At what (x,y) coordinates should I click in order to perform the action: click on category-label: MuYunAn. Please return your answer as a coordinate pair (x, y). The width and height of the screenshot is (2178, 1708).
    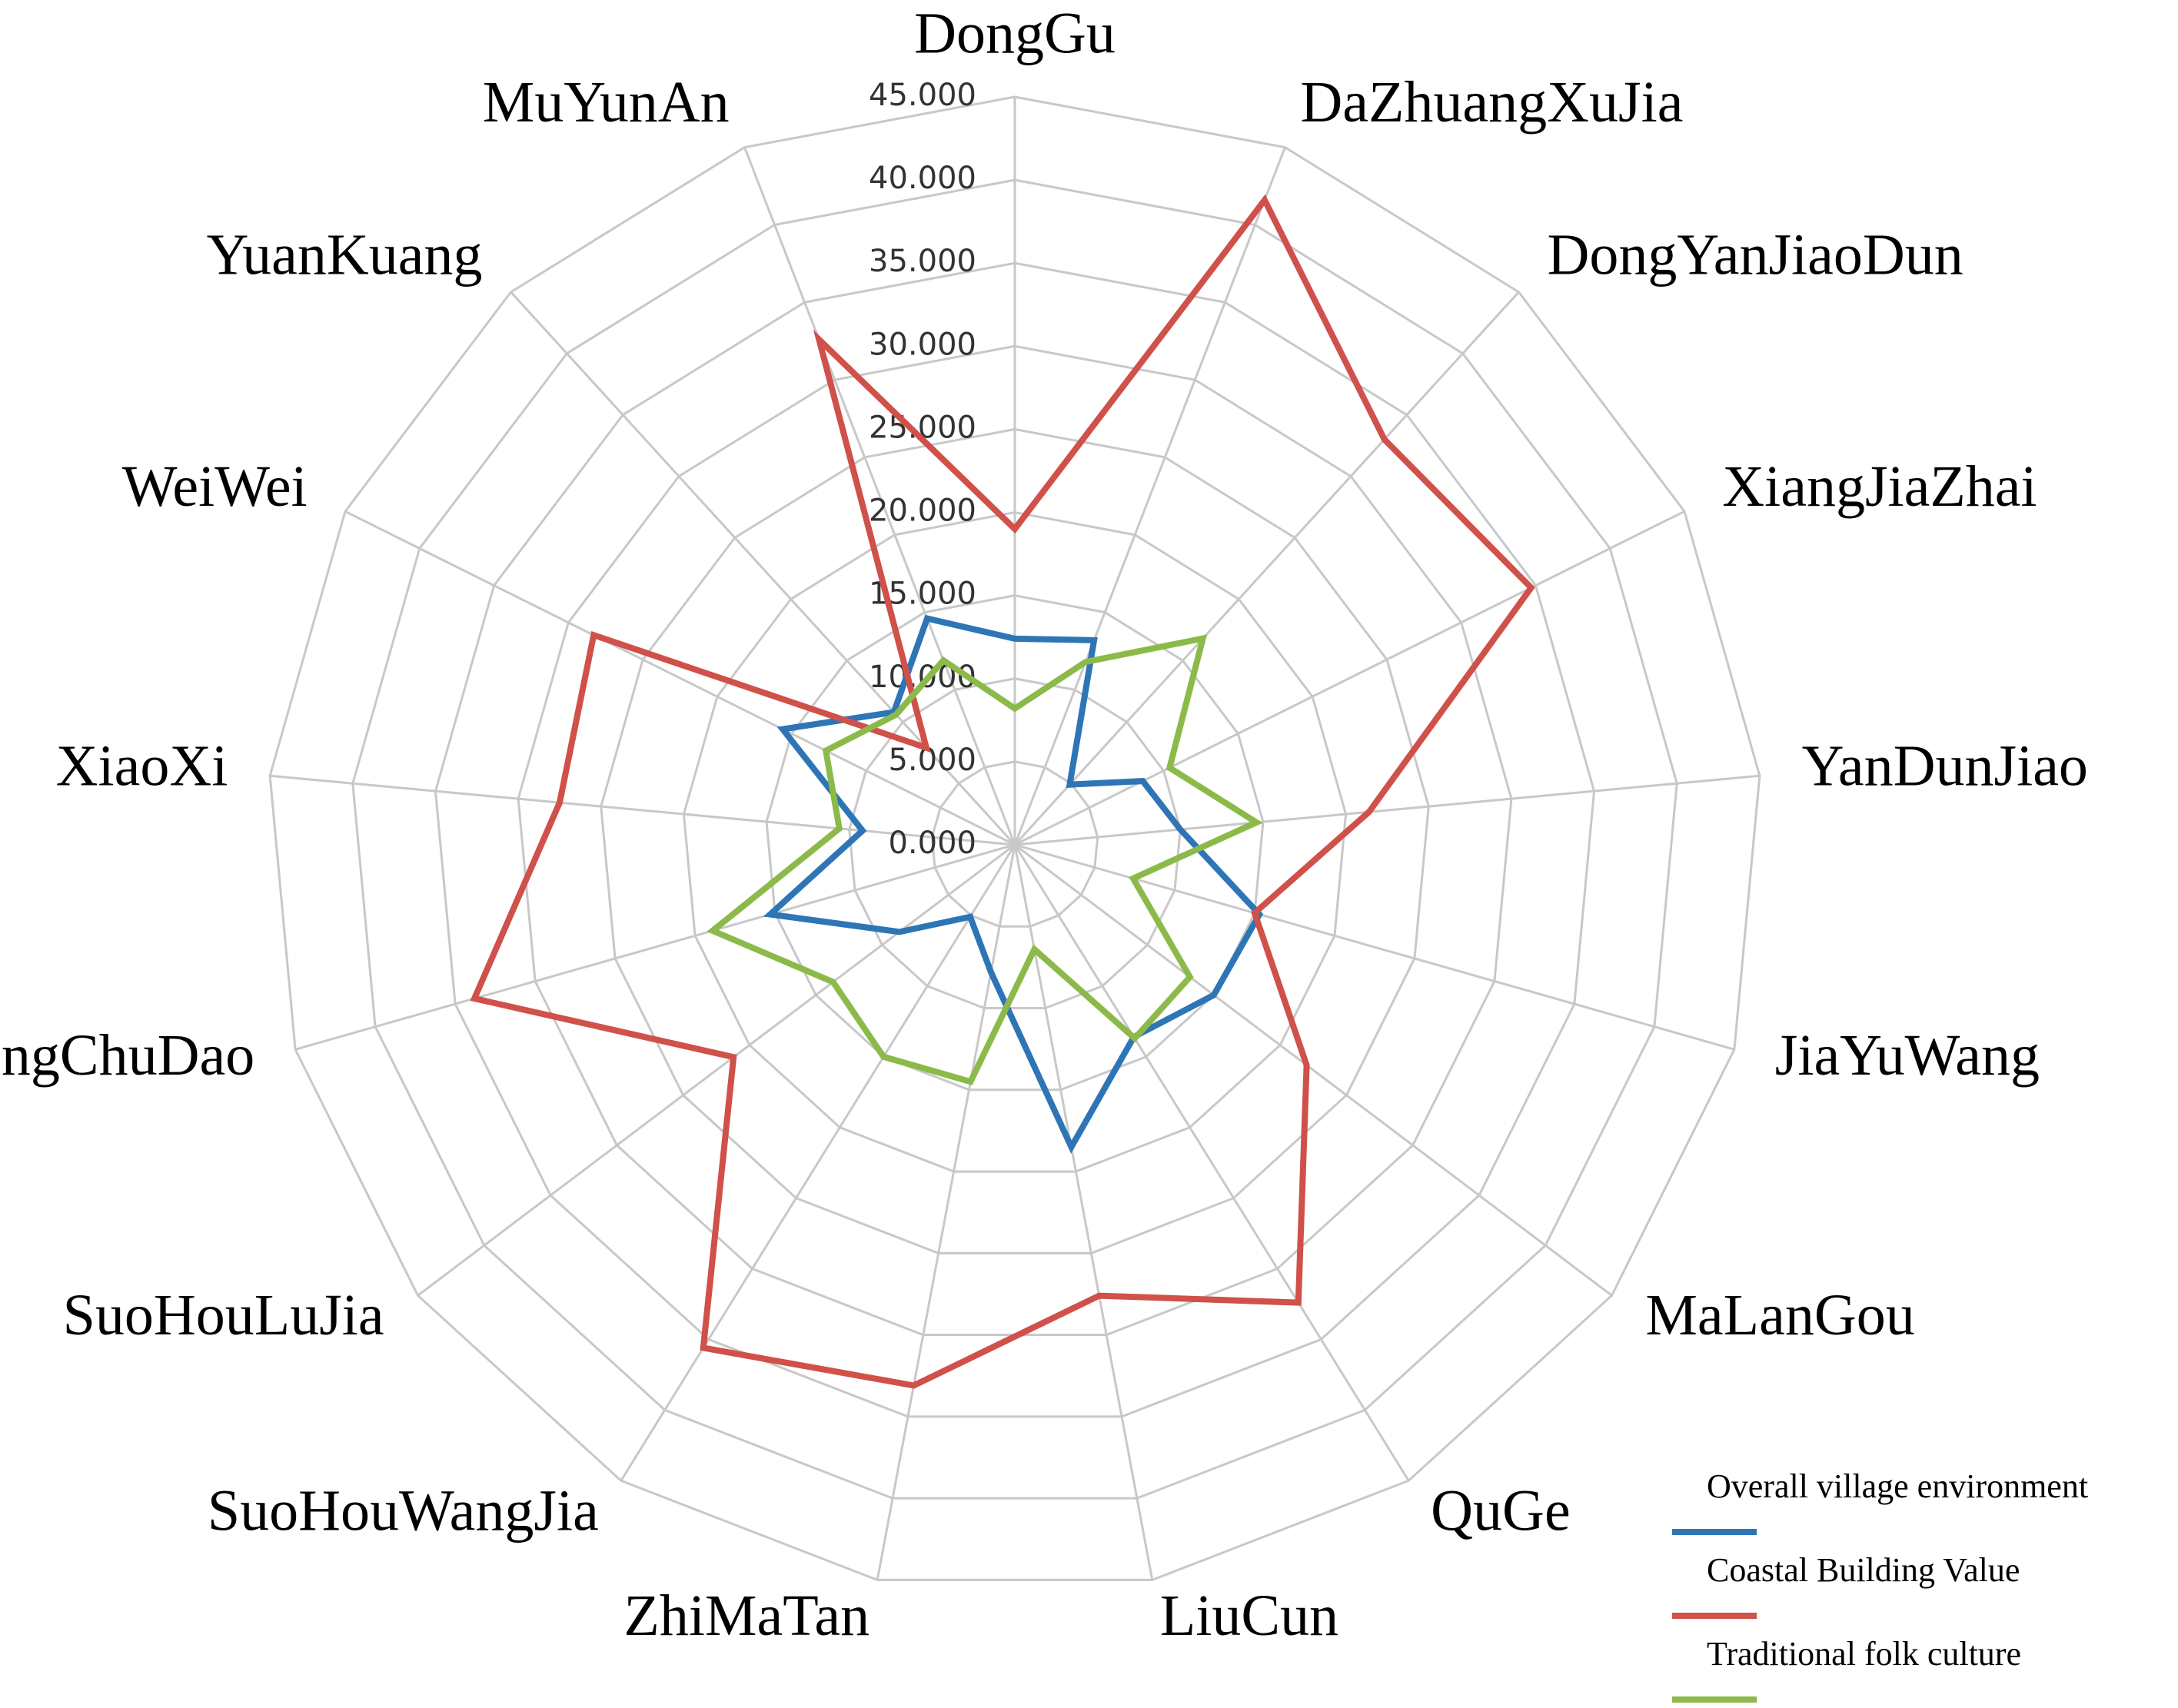
    Looking at the image, I should click on (606, 102).